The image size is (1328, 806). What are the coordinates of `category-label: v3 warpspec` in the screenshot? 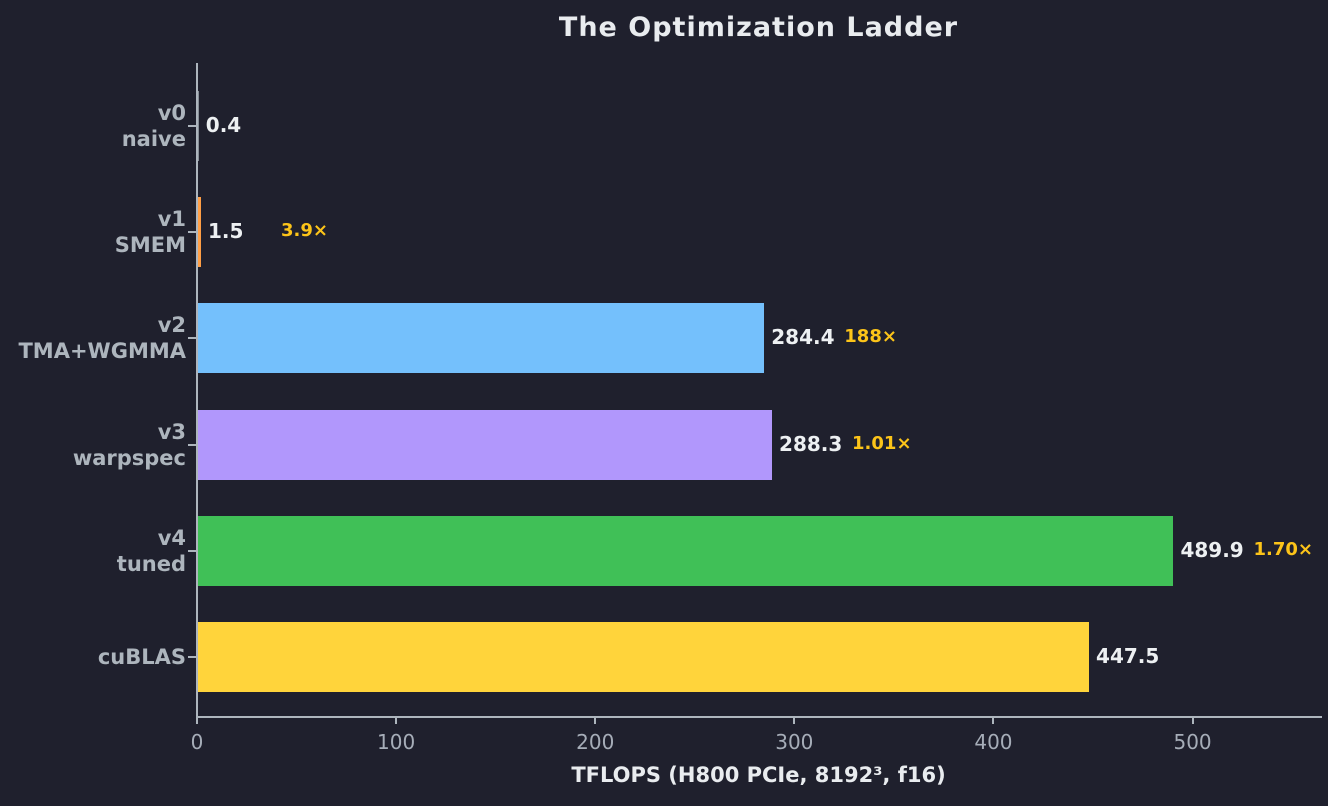 It's located at (93, 445).